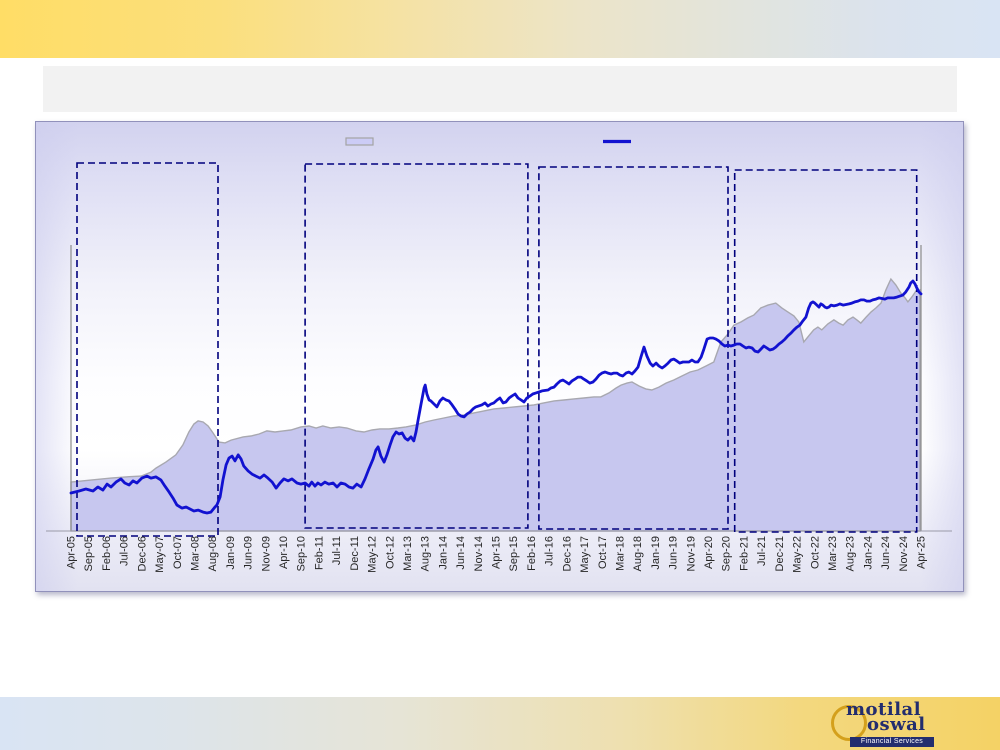 The image size is (1000, 750). I want to click on x-tick-label: Jan-09, so click(231, 553).